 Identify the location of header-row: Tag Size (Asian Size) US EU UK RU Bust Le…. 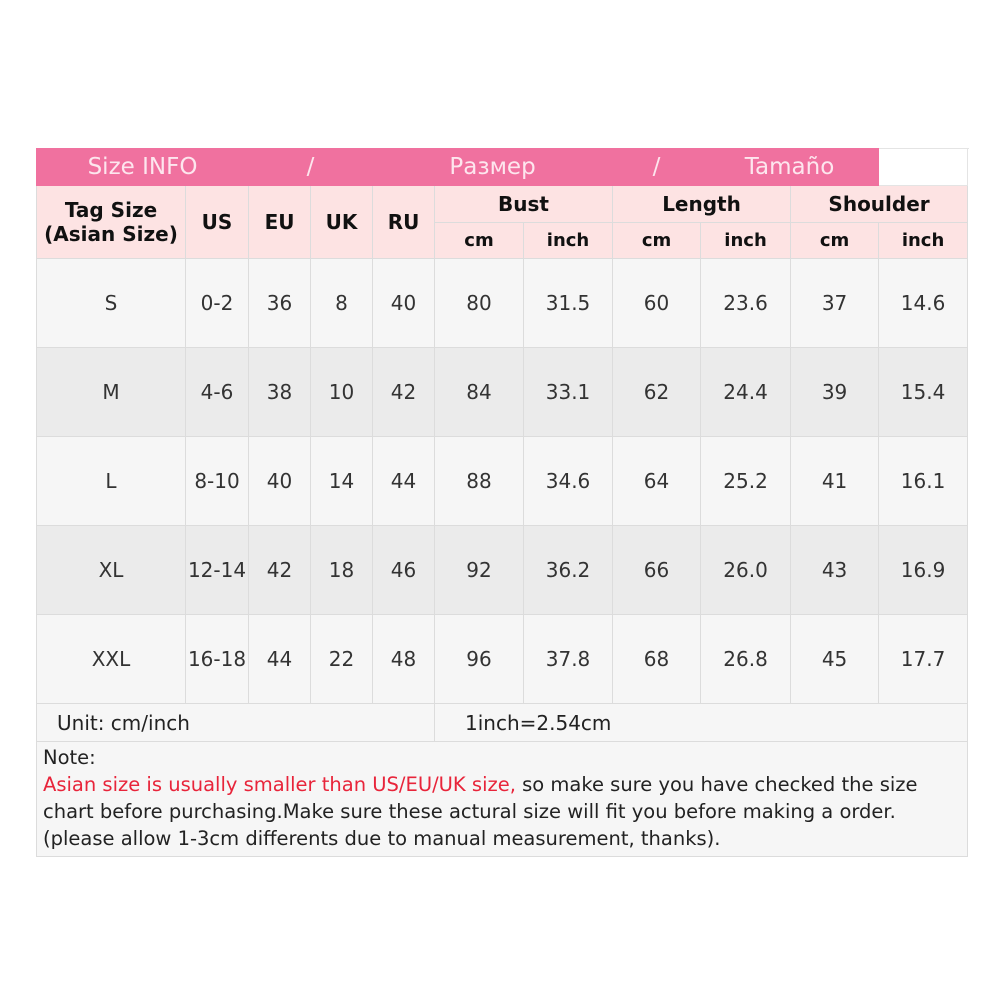
(502, 222).